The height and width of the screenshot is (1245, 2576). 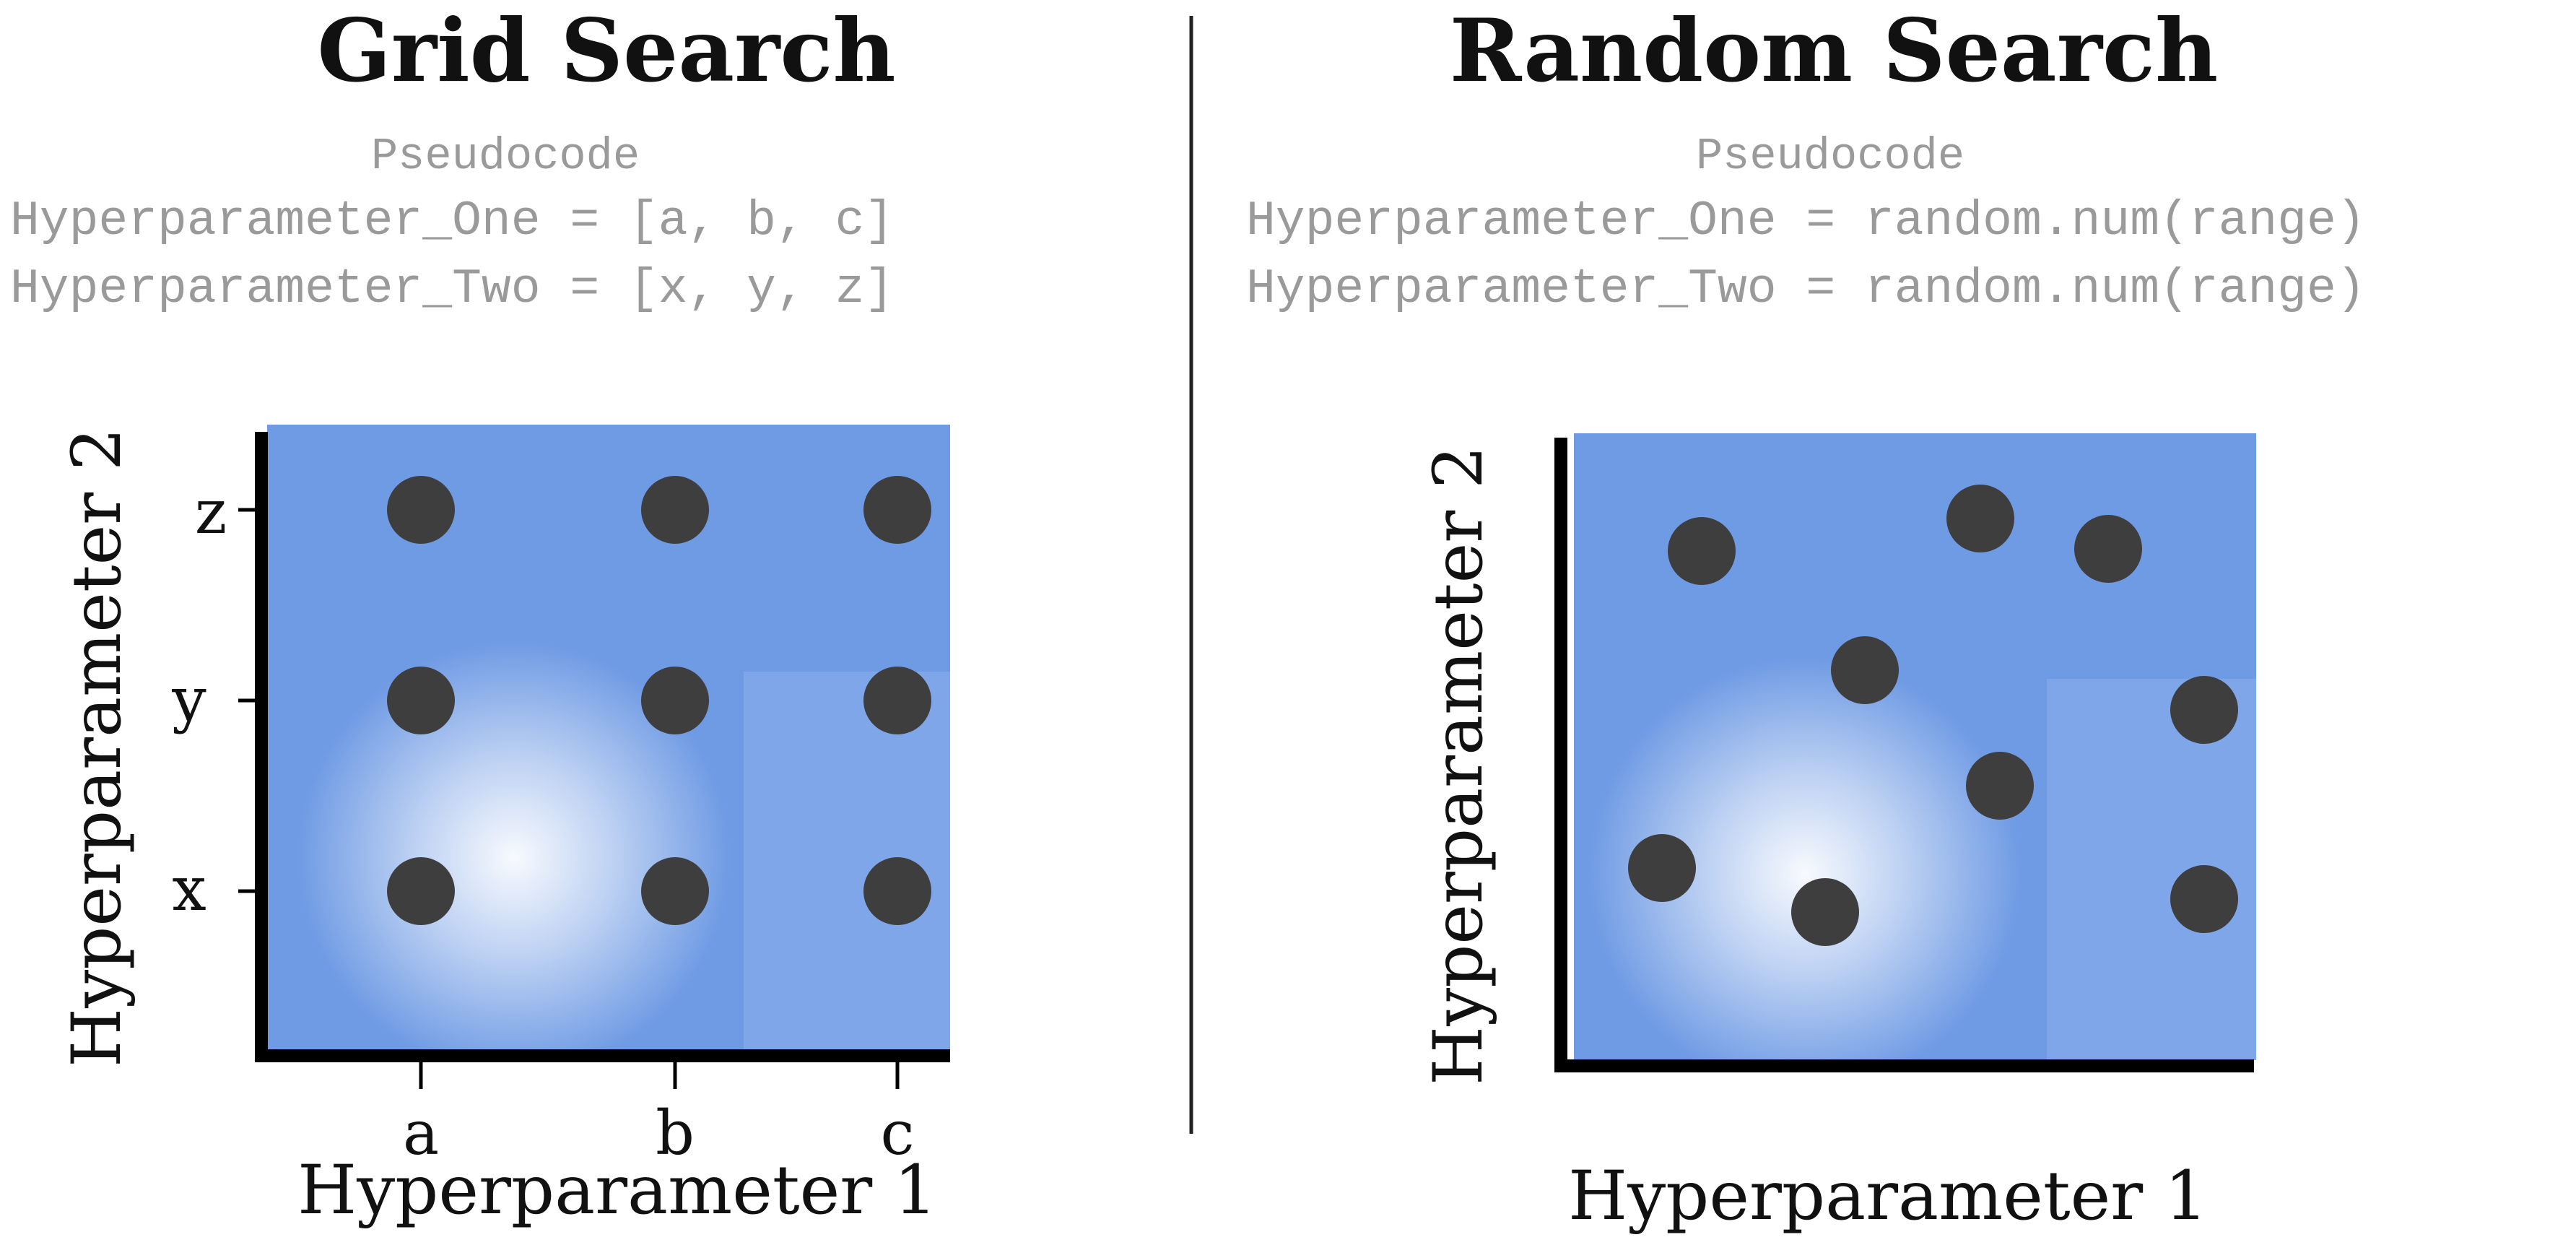 I want to click on grid-x-axis-label: Hyperparameter 1, so click(x=617, y=1190).